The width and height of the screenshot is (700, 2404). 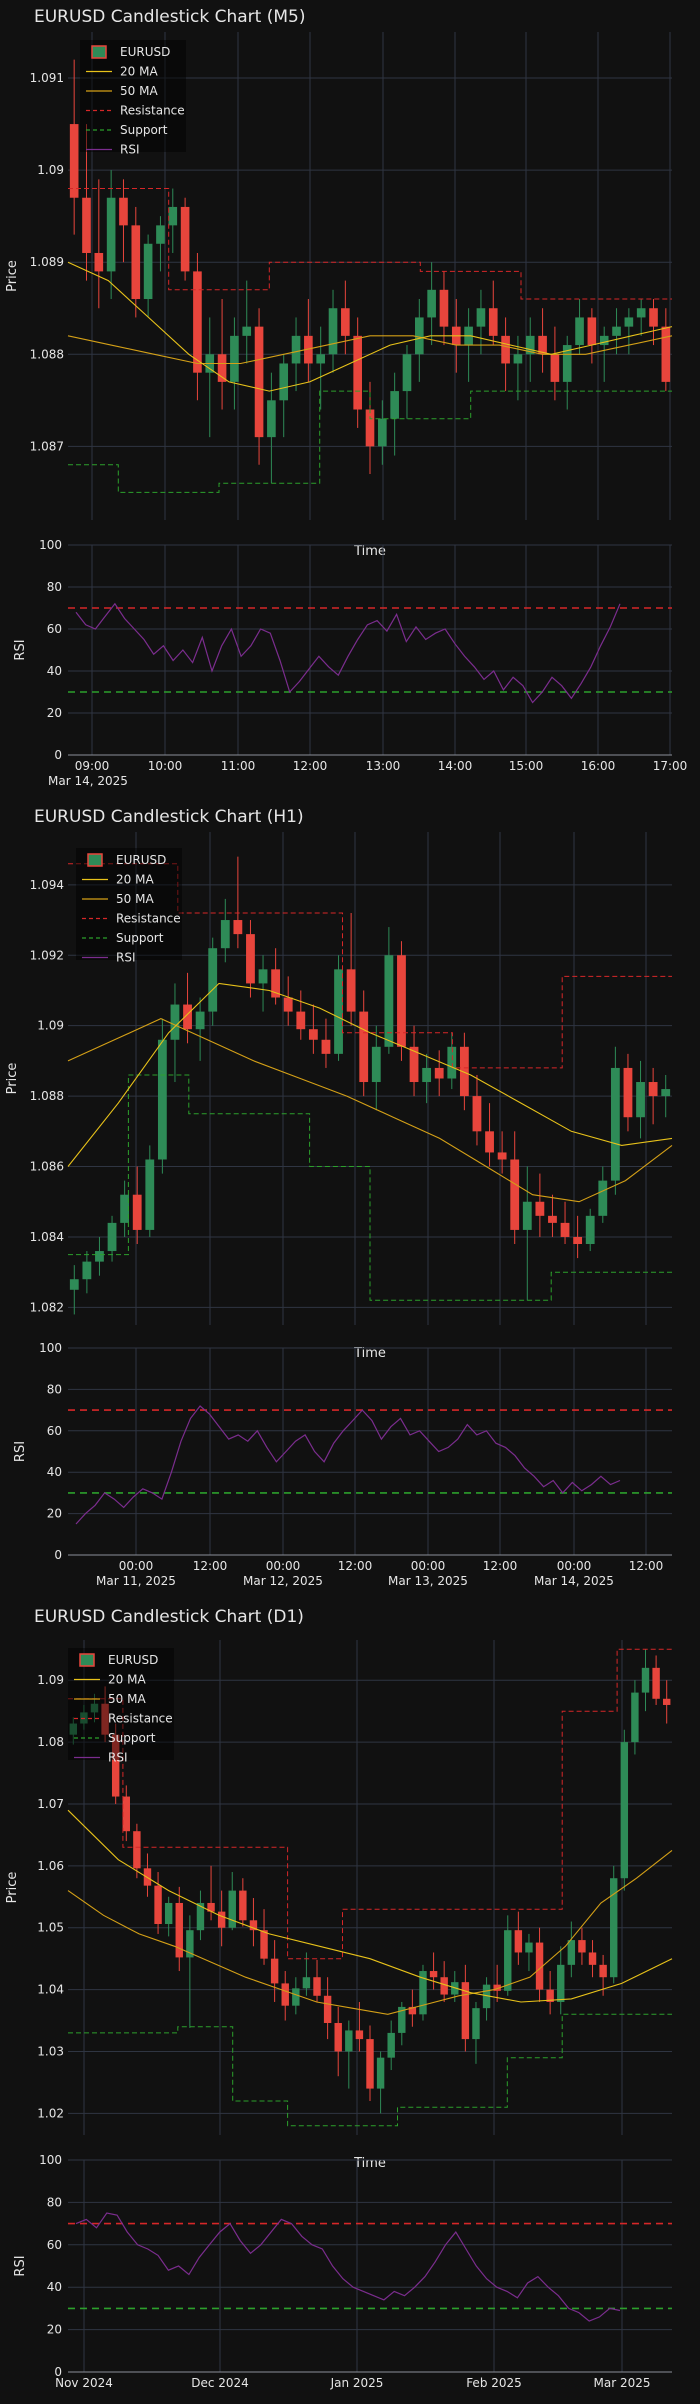 I want to click on rsi-tick-label: 80, so click(x=54, y=1389).